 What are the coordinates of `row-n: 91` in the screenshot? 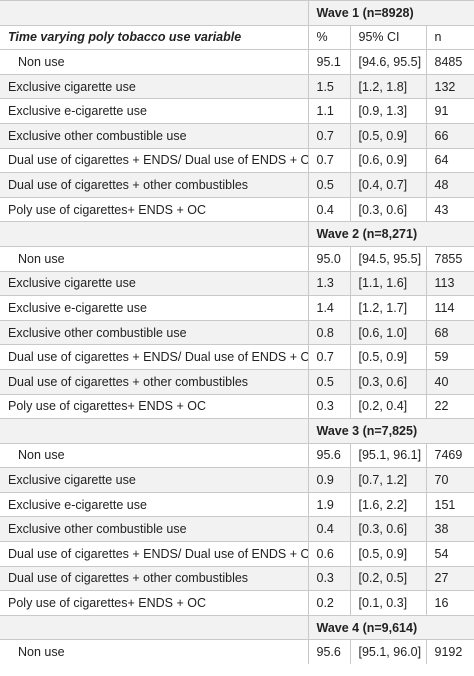 It's located at (449, 111).